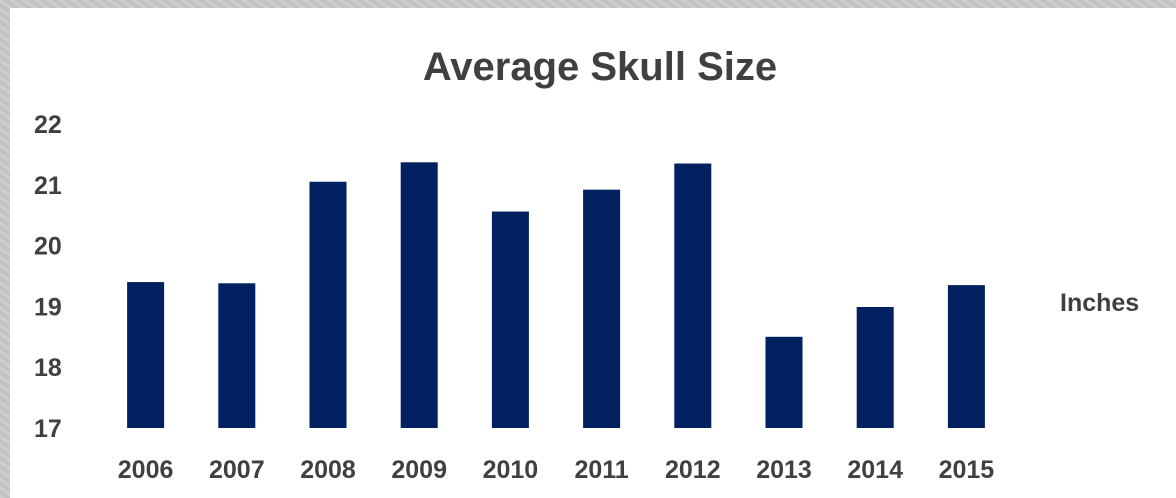  What do you see at coordinates (48, 307) in the screenshot?
I see `y-tick-label: 19` at bounding box center [48, 307].